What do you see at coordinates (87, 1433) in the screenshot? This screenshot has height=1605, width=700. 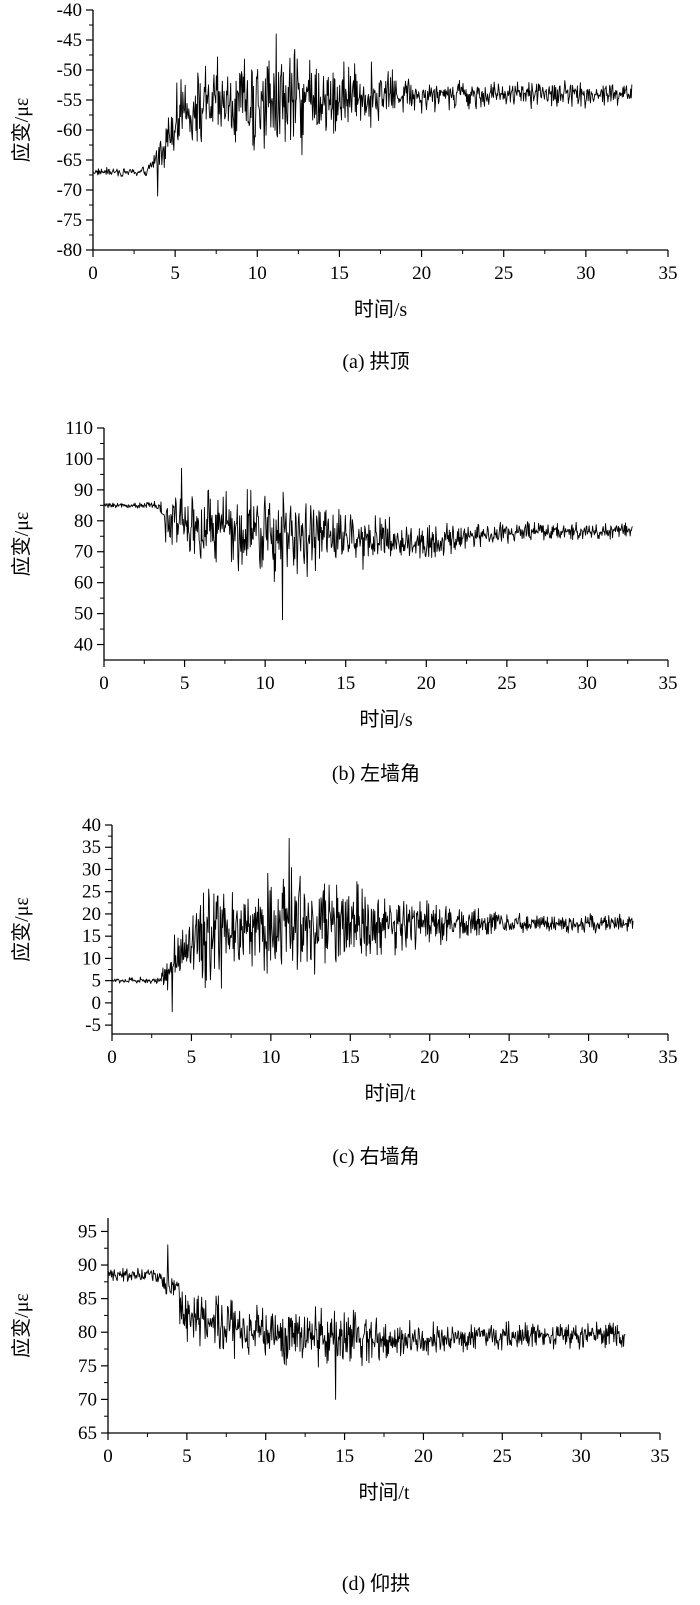 I see `y-tick-label: 65` at bounding box center [87, 1433].